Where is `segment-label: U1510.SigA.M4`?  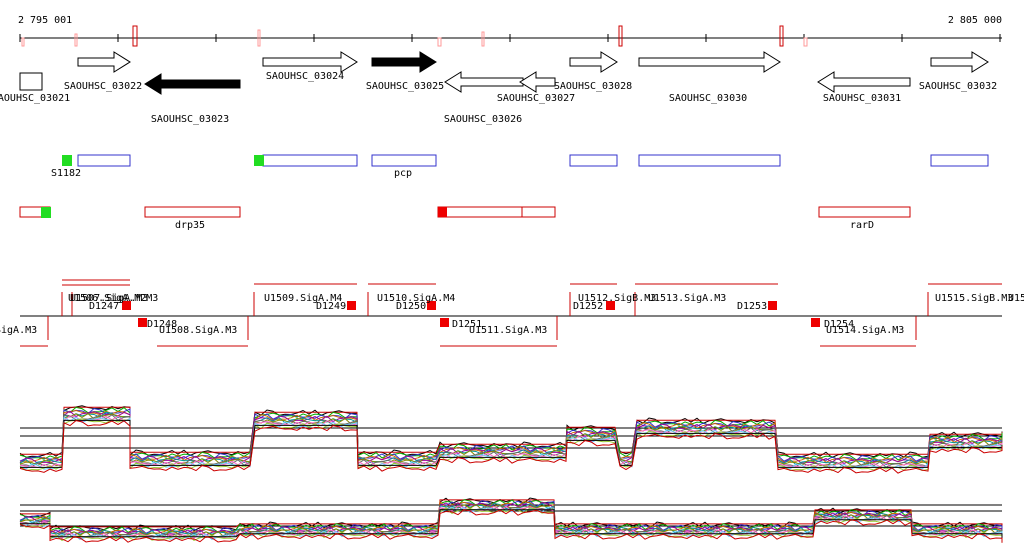
segment-label: U1510.SigA.M4 is located at coordinates (416, 298).